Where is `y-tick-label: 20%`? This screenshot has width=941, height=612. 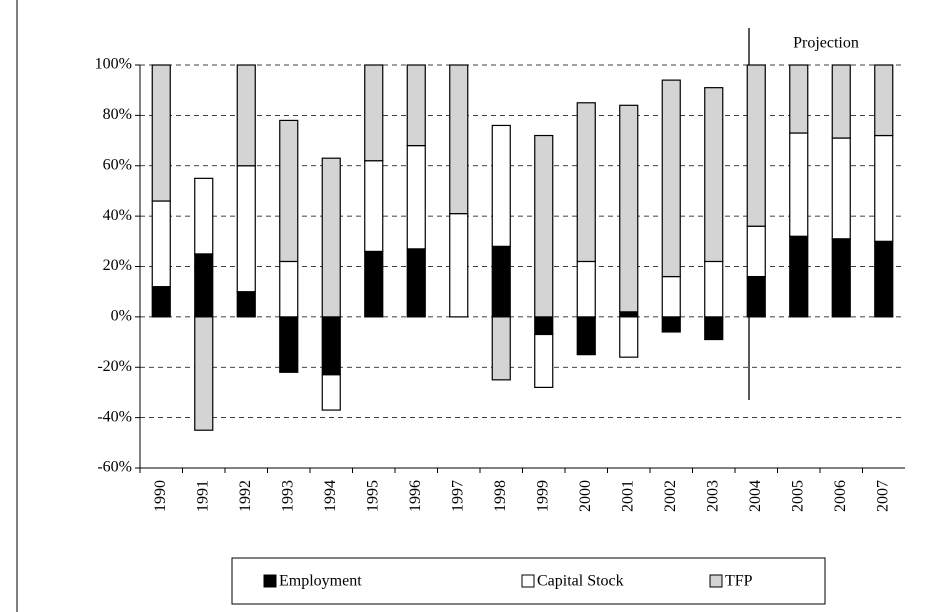 y-tick-label: 20% is located at coordinates (117, 265).